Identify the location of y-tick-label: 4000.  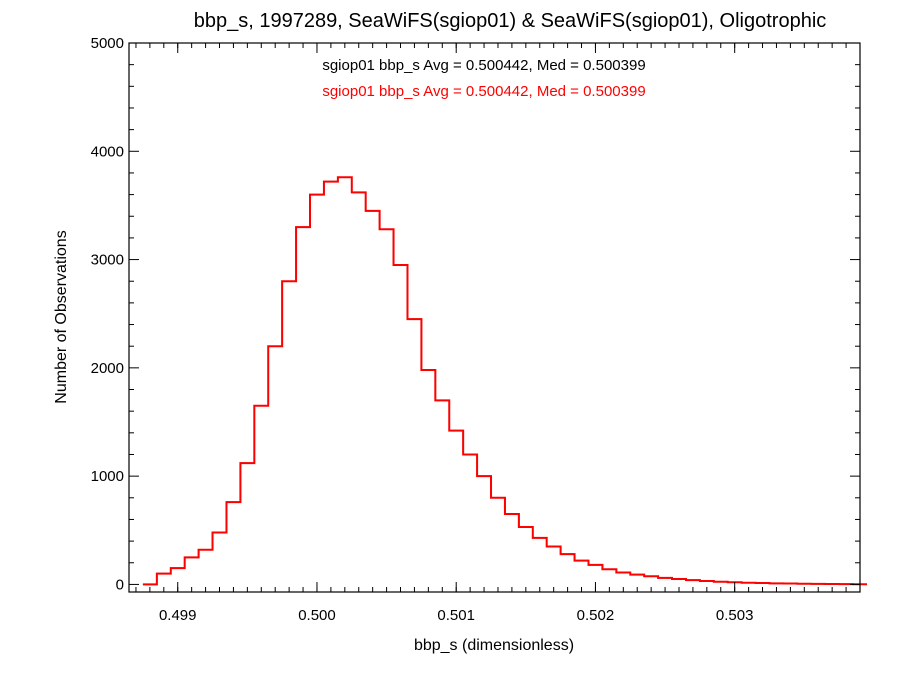
(107, 151).